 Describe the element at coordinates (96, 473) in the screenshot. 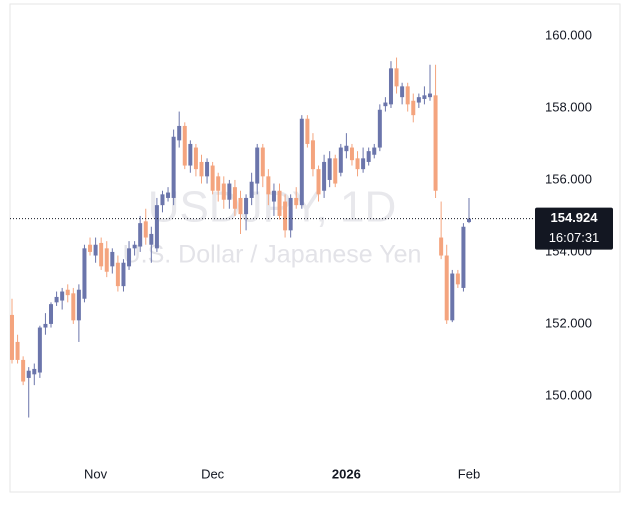

I see `x-tick-label: Nov` at that location.